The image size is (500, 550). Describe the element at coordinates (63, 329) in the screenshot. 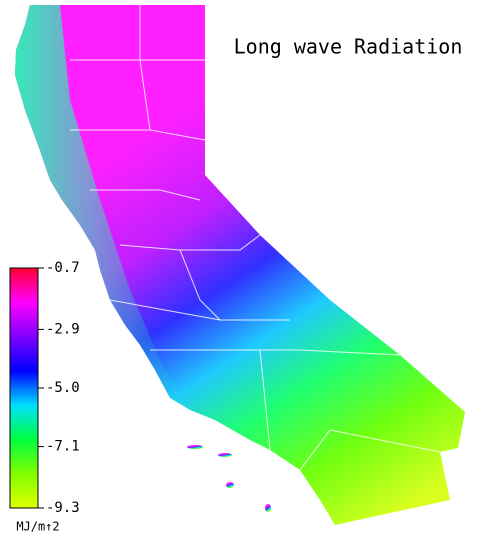

I see `colorbar-tick-label: -2.9` at that location.